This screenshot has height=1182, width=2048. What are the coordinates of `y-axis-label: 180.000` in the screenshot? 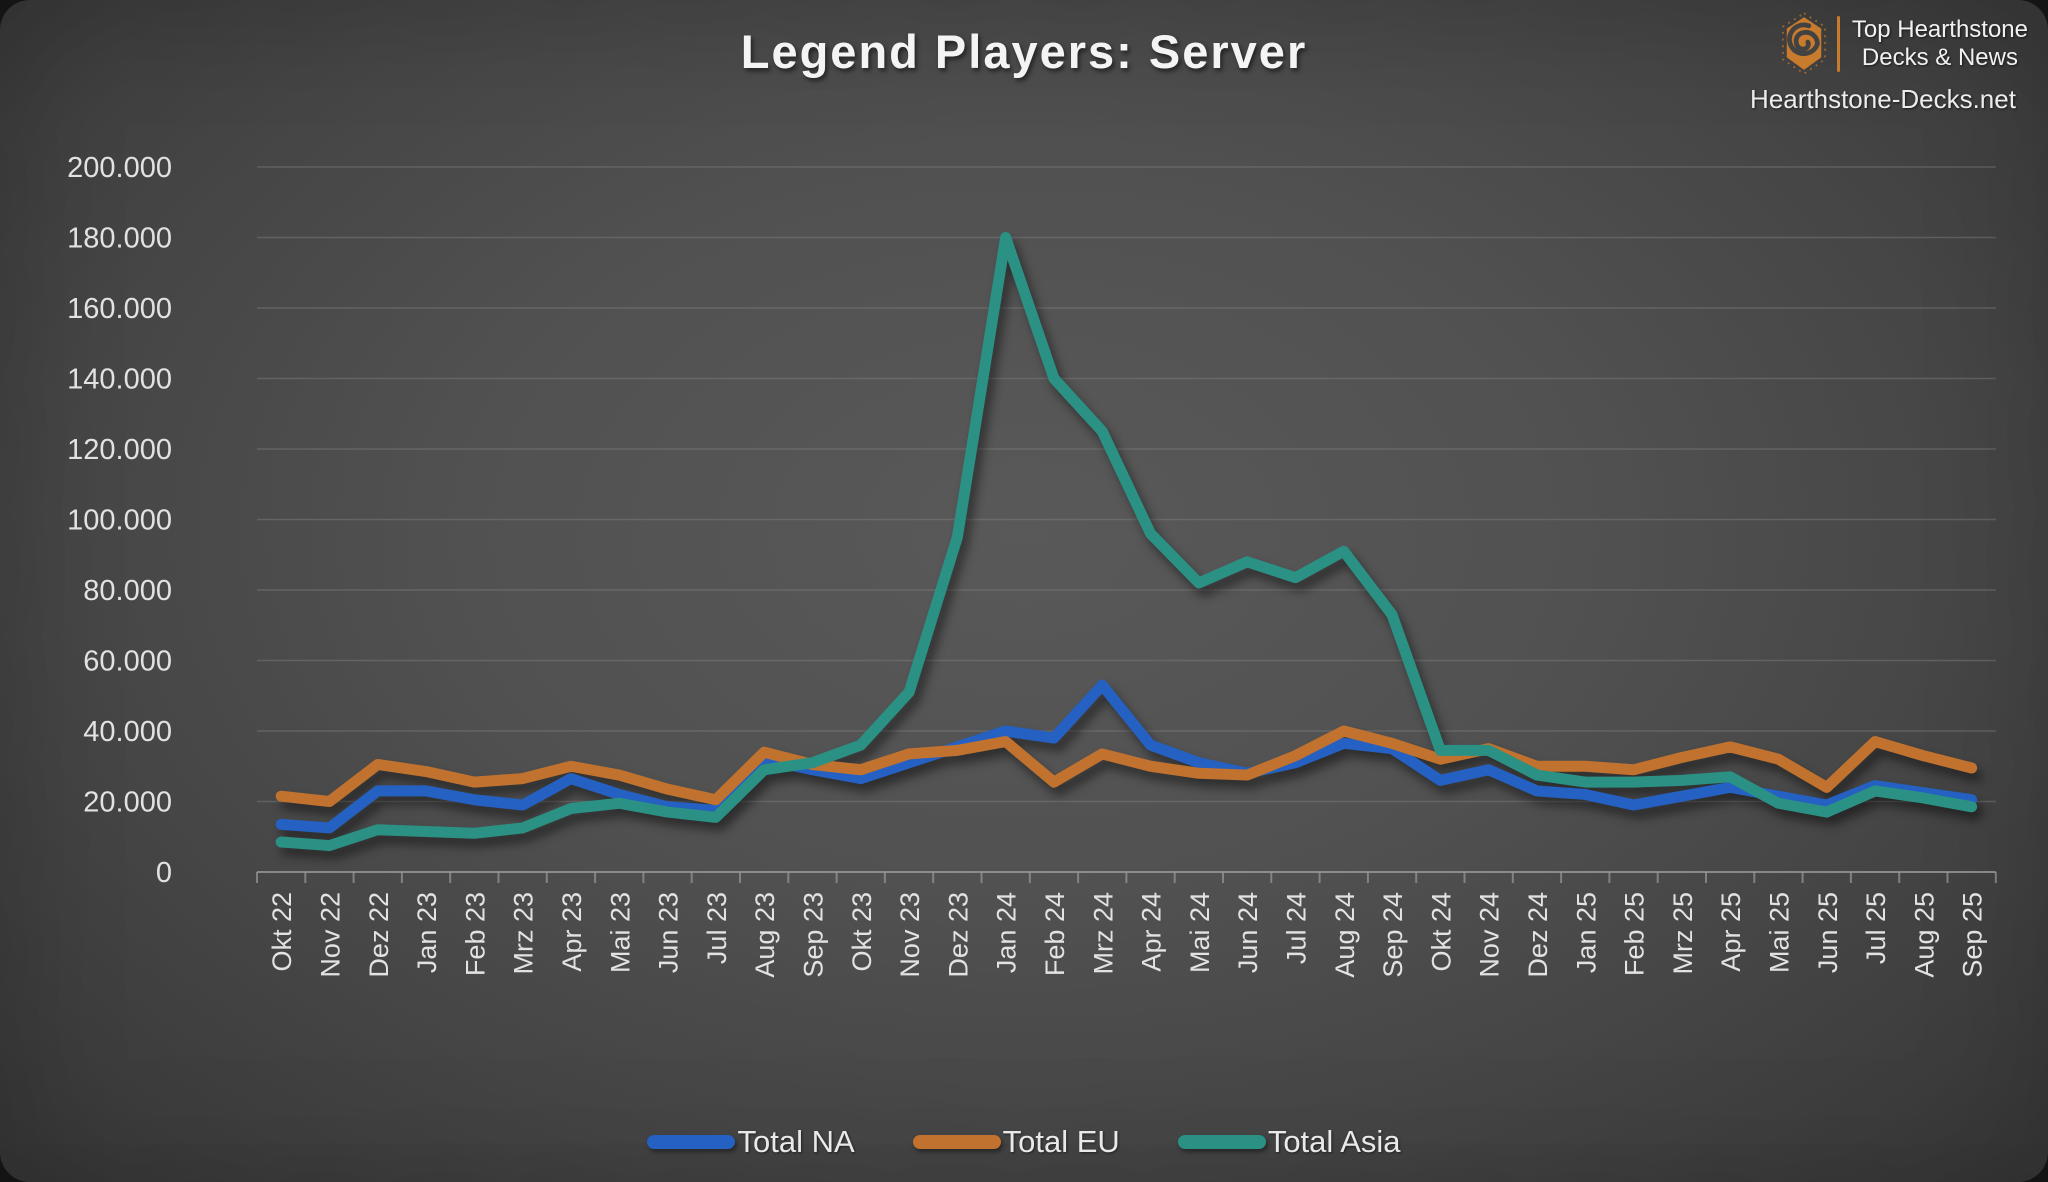 It's located at (119, 239).